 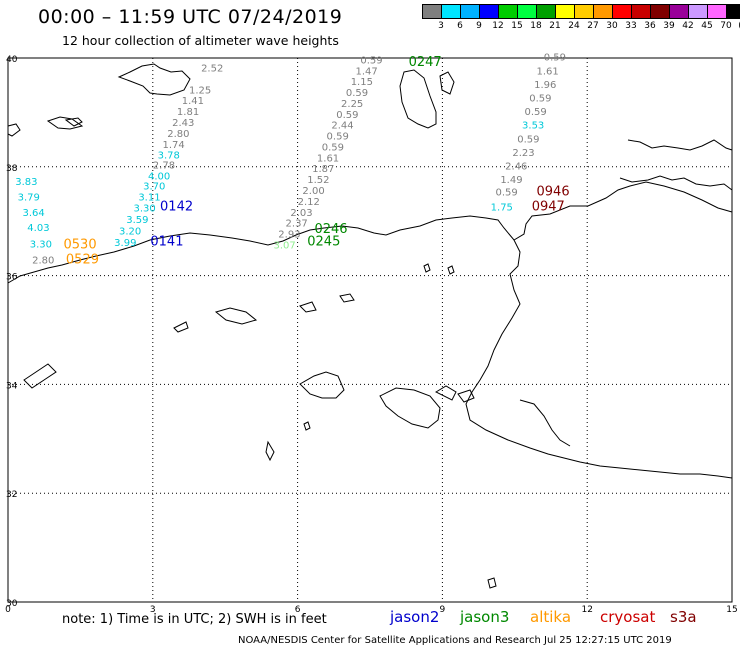 What do you see at coordinates (593, 26) in the screenshot?
I see `color-scale-label: 27` at bounding box center [593, 26].